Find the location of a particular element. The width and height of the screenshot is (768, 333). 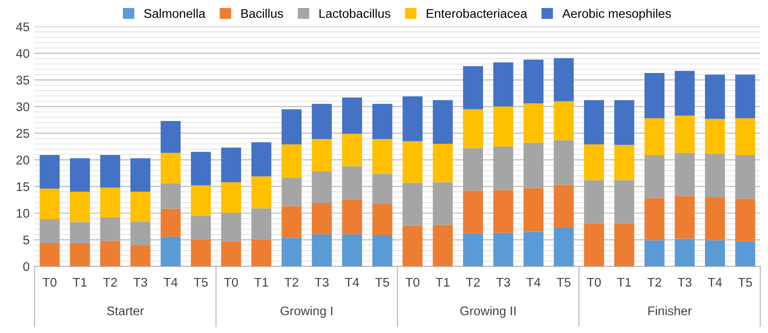

y-tick-label: 10 is located at coordinates (23, 213).